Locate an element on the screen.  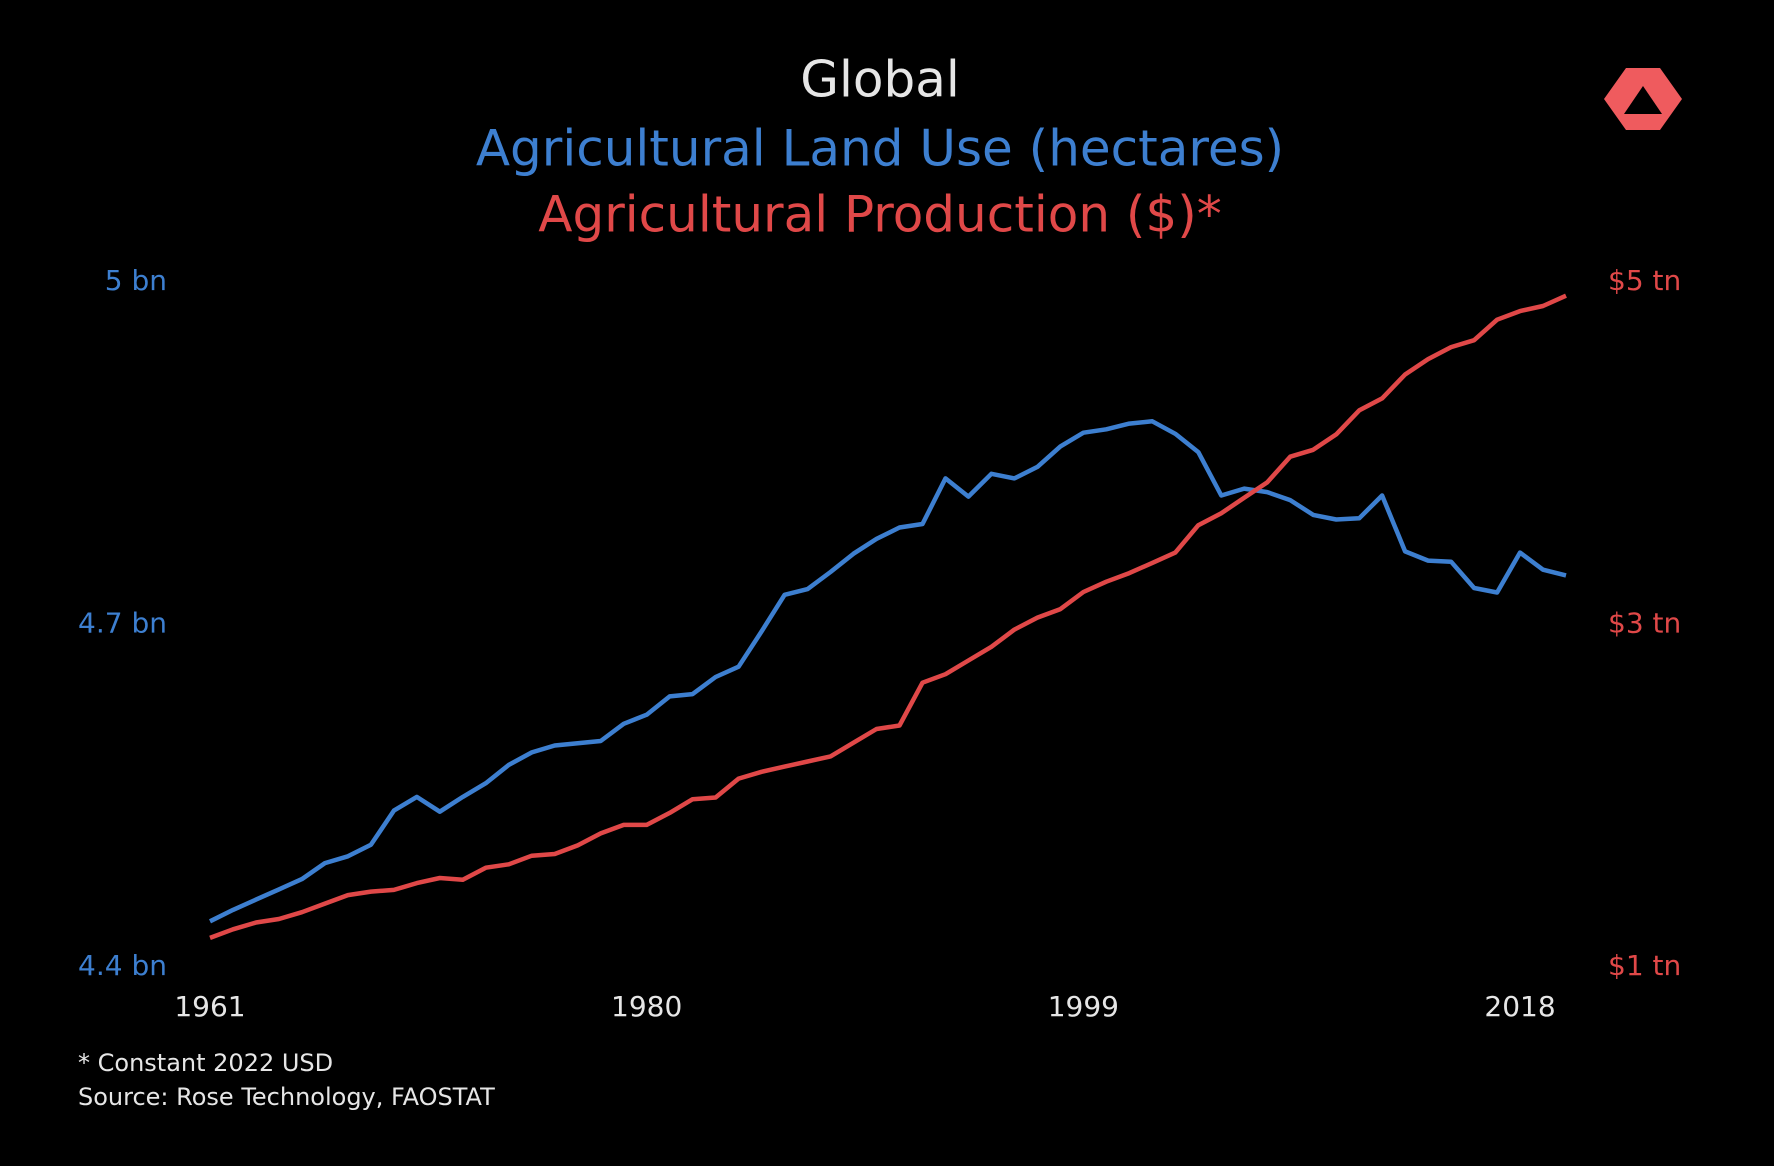
chart-title: Global is located at coordinates (880, 80).